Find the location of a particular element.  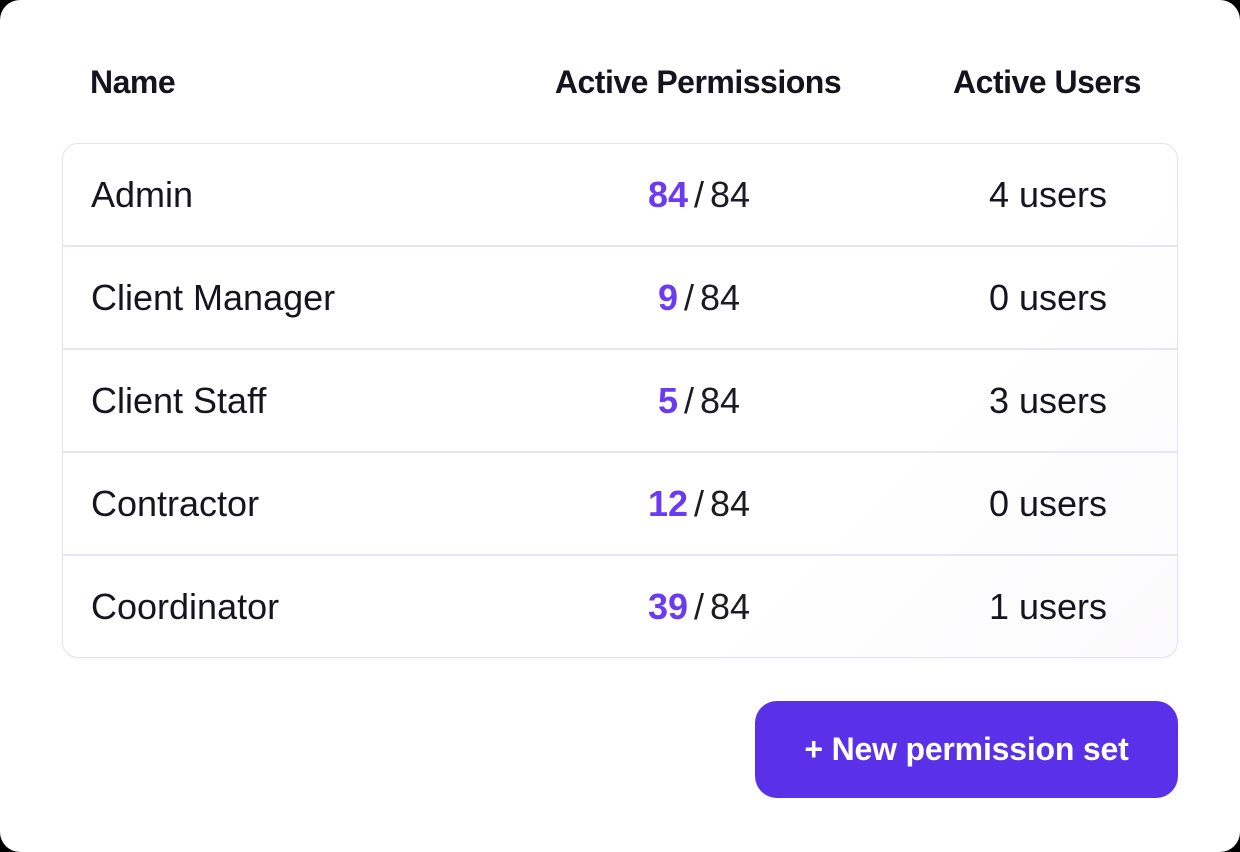

table-row-contractor: Contractor 12/84 0 users is located at coordinates (620, 502).